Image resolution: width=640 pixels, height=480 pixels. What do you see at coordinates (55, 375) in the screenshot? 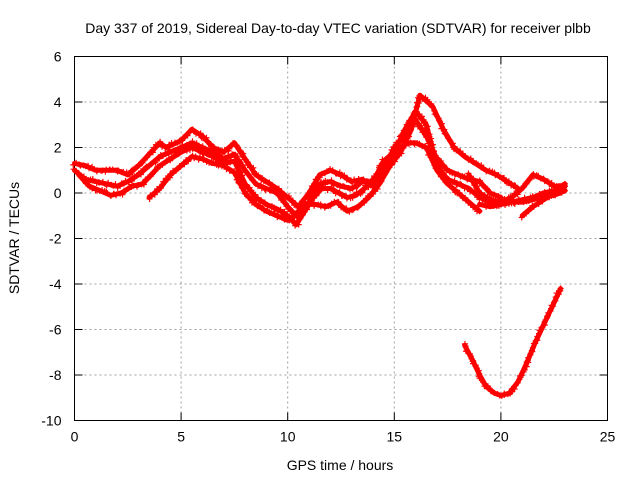
I see `y-tick-label: -8` at bounding box center [55, 375].